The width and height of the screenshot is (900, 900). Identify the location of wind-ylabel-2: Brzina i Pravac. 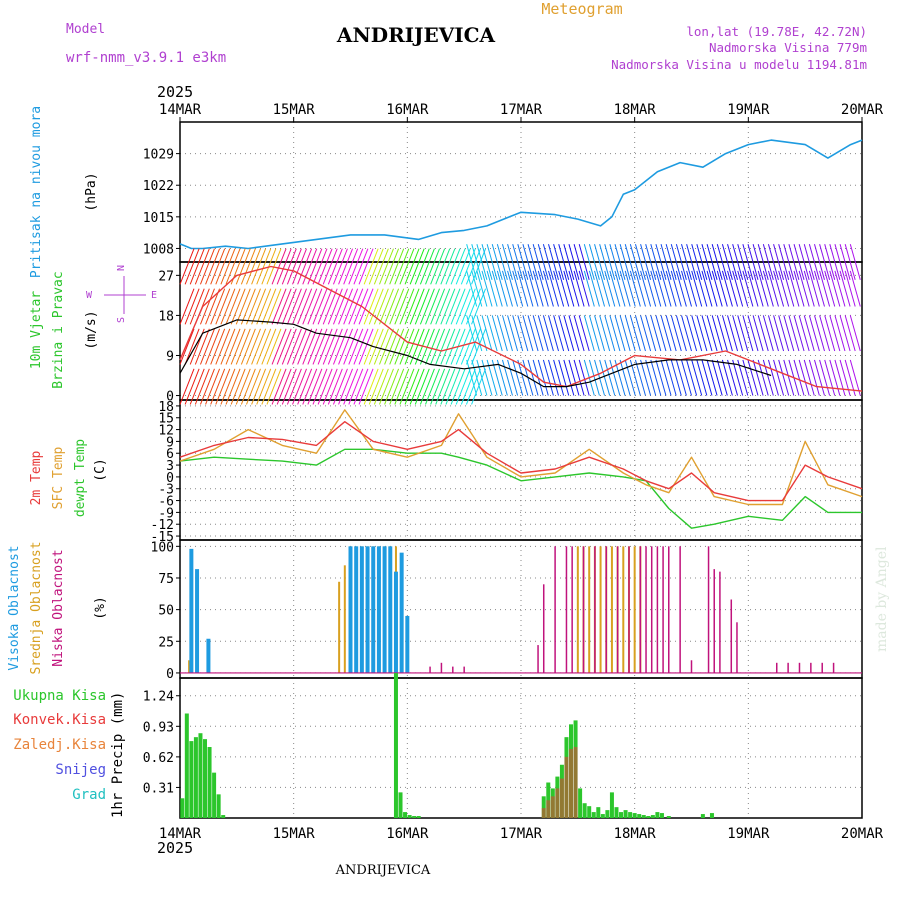
(58, 329).